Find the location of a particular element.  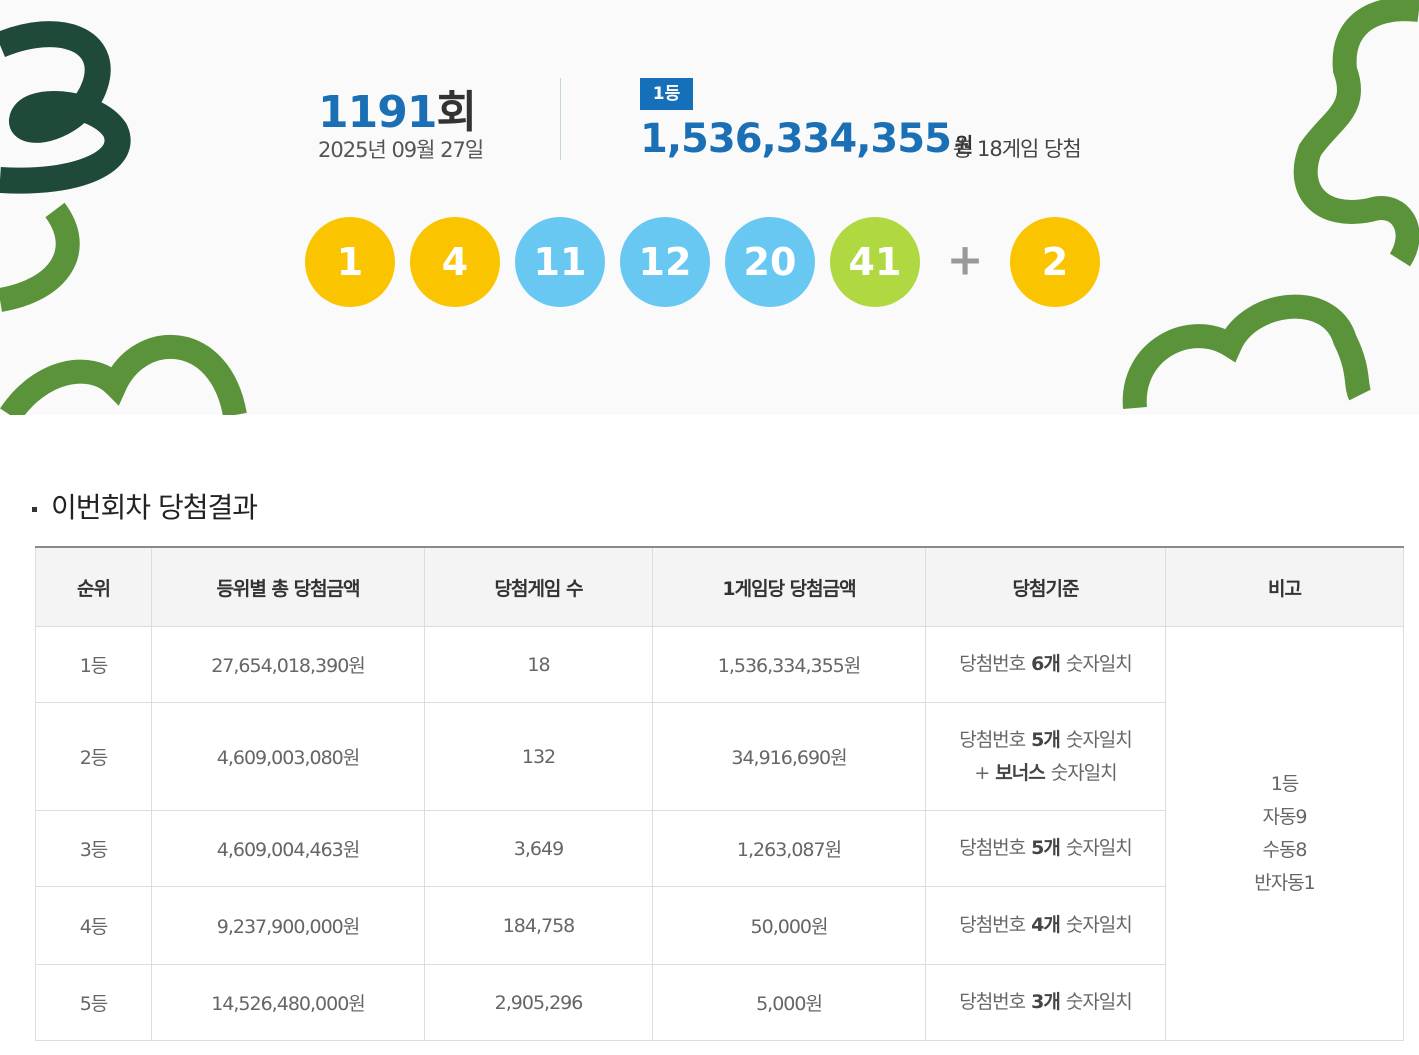

prize-unit: 원 is located at coordinates (963, 145).